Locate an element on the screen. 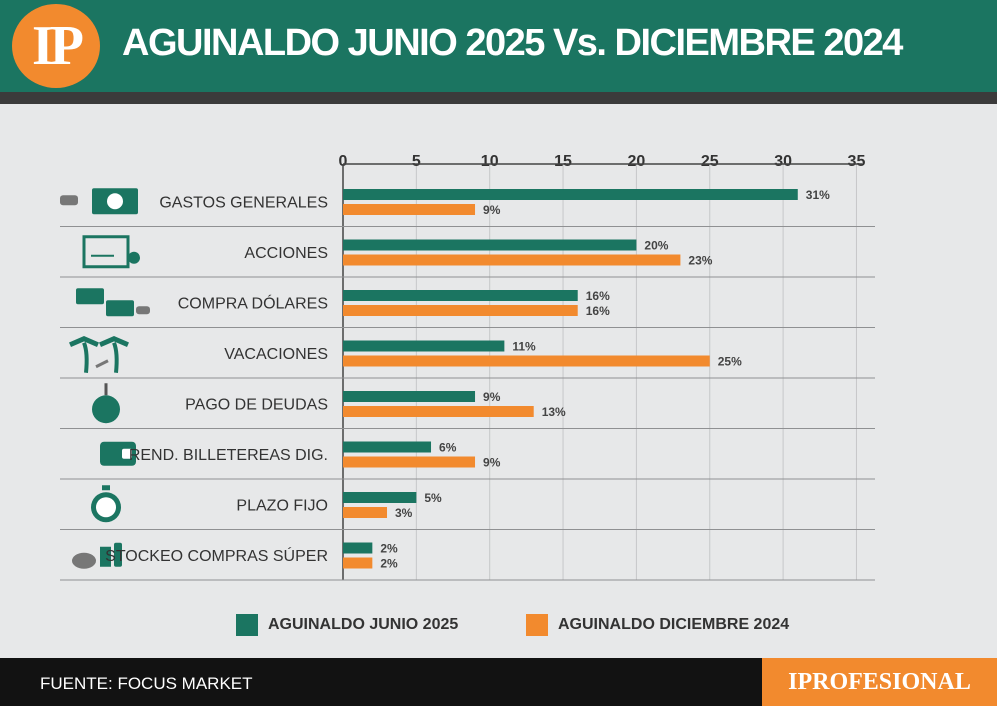 The width and height of the screenshot is (997, 706). wallet-shape is located at coordinates (118, 453).